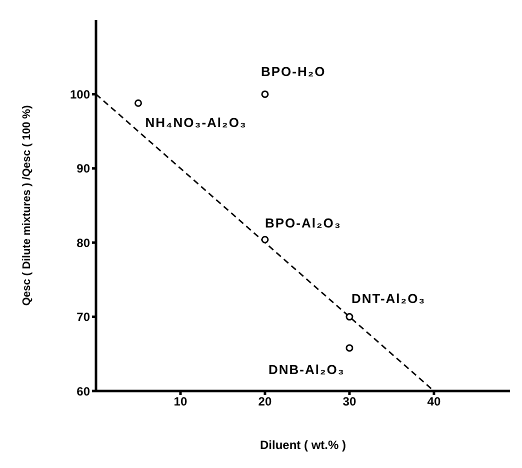 The width and height of the screenshot is (522, 468). I want to click on annotation: NH₄NO₃-Al₂O₃, so click(196, 122).